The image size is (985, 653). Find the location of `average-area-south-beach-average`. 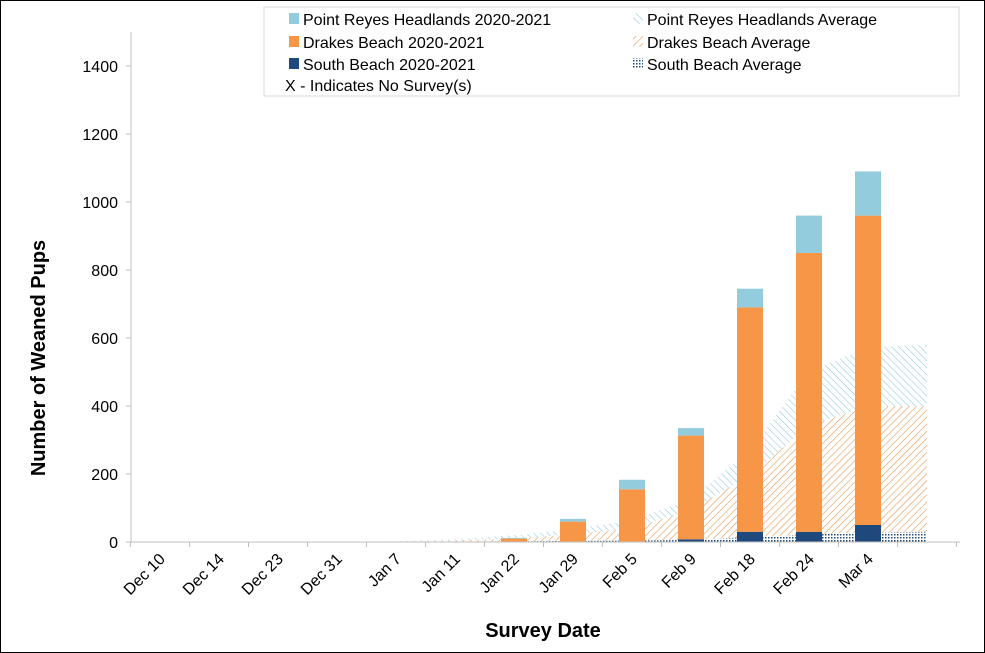

average-area-south-beach-average is located at coordinates (543, 536).